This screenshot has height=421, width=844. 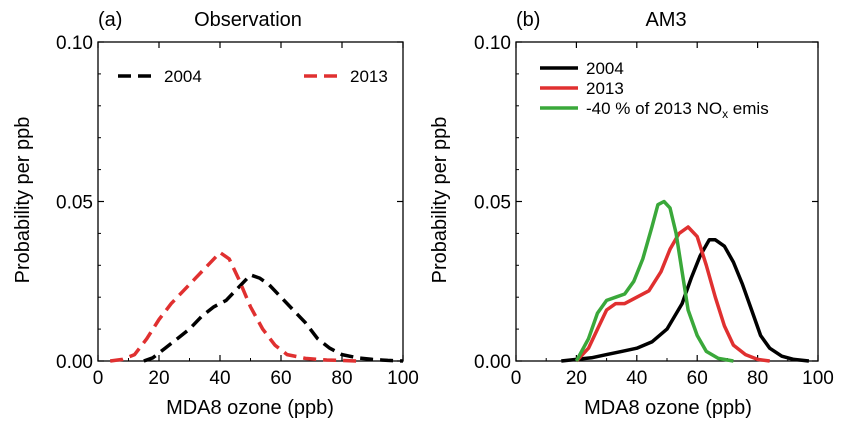 What do you see at coordinates (403, 378) in the screenshot?
I see `panel-a-x-tick-label: 100` at bounding box center [403, 378].